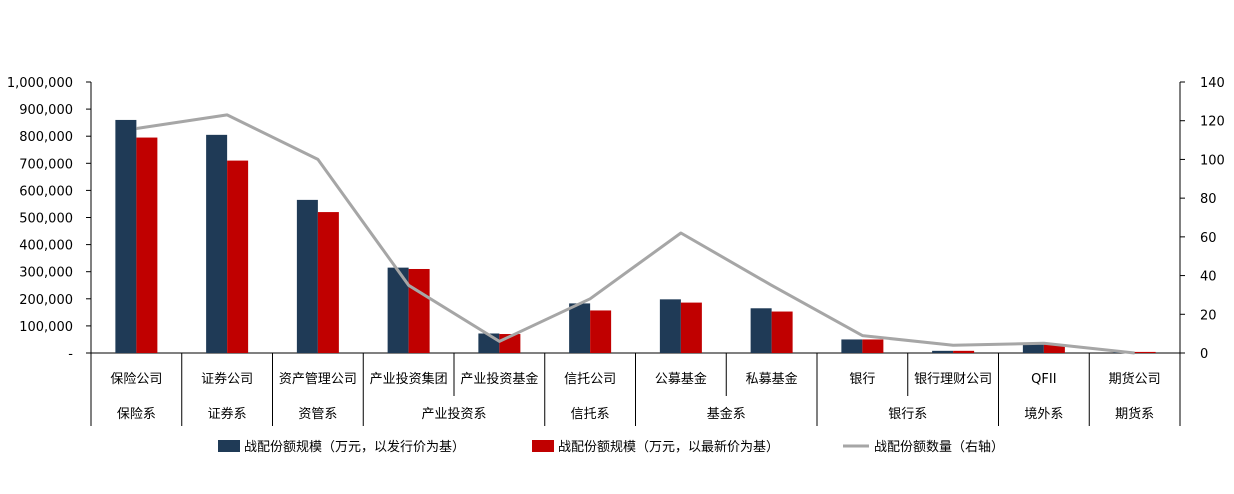 The width and height of the screenshot is (1234, 494). I want to click on right-tick-label: 140, so click(1212, 83).